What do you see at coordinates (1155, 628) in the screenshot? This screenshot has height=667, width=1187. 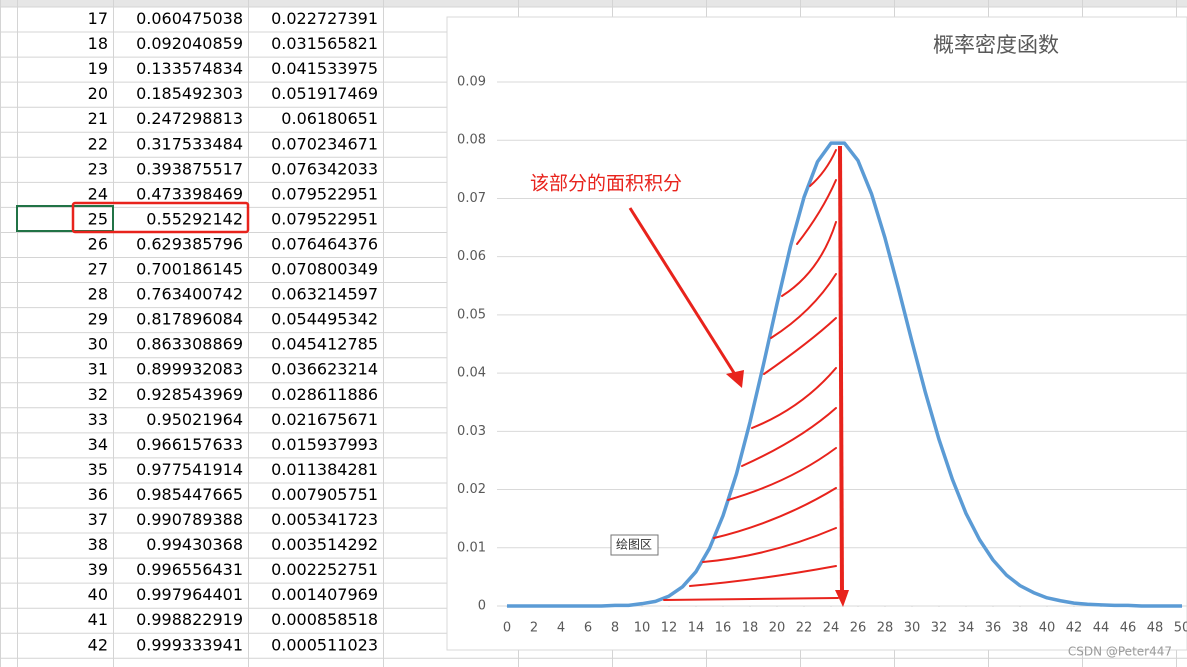 I see `x-tick-label: 48` at bounding box center [1155, 628].